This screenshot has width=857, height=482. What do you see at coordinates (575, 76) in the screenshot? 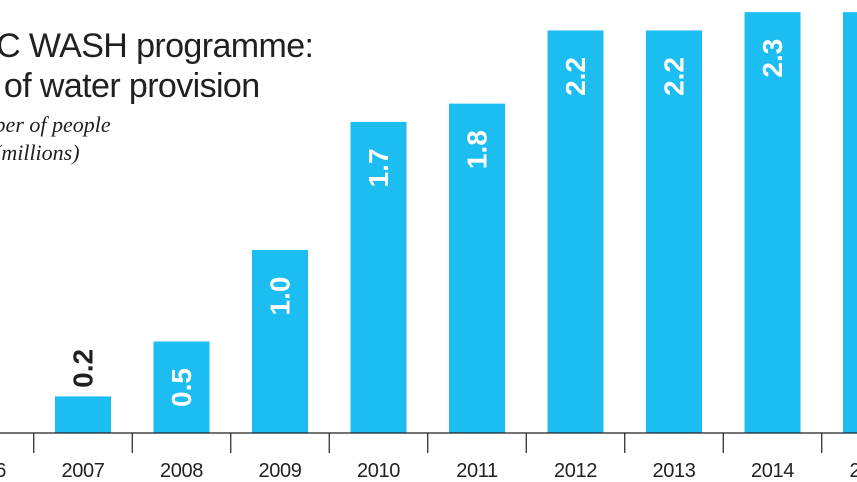
I see `data-label-2012: 2.2` at bounding box center [575, 76].